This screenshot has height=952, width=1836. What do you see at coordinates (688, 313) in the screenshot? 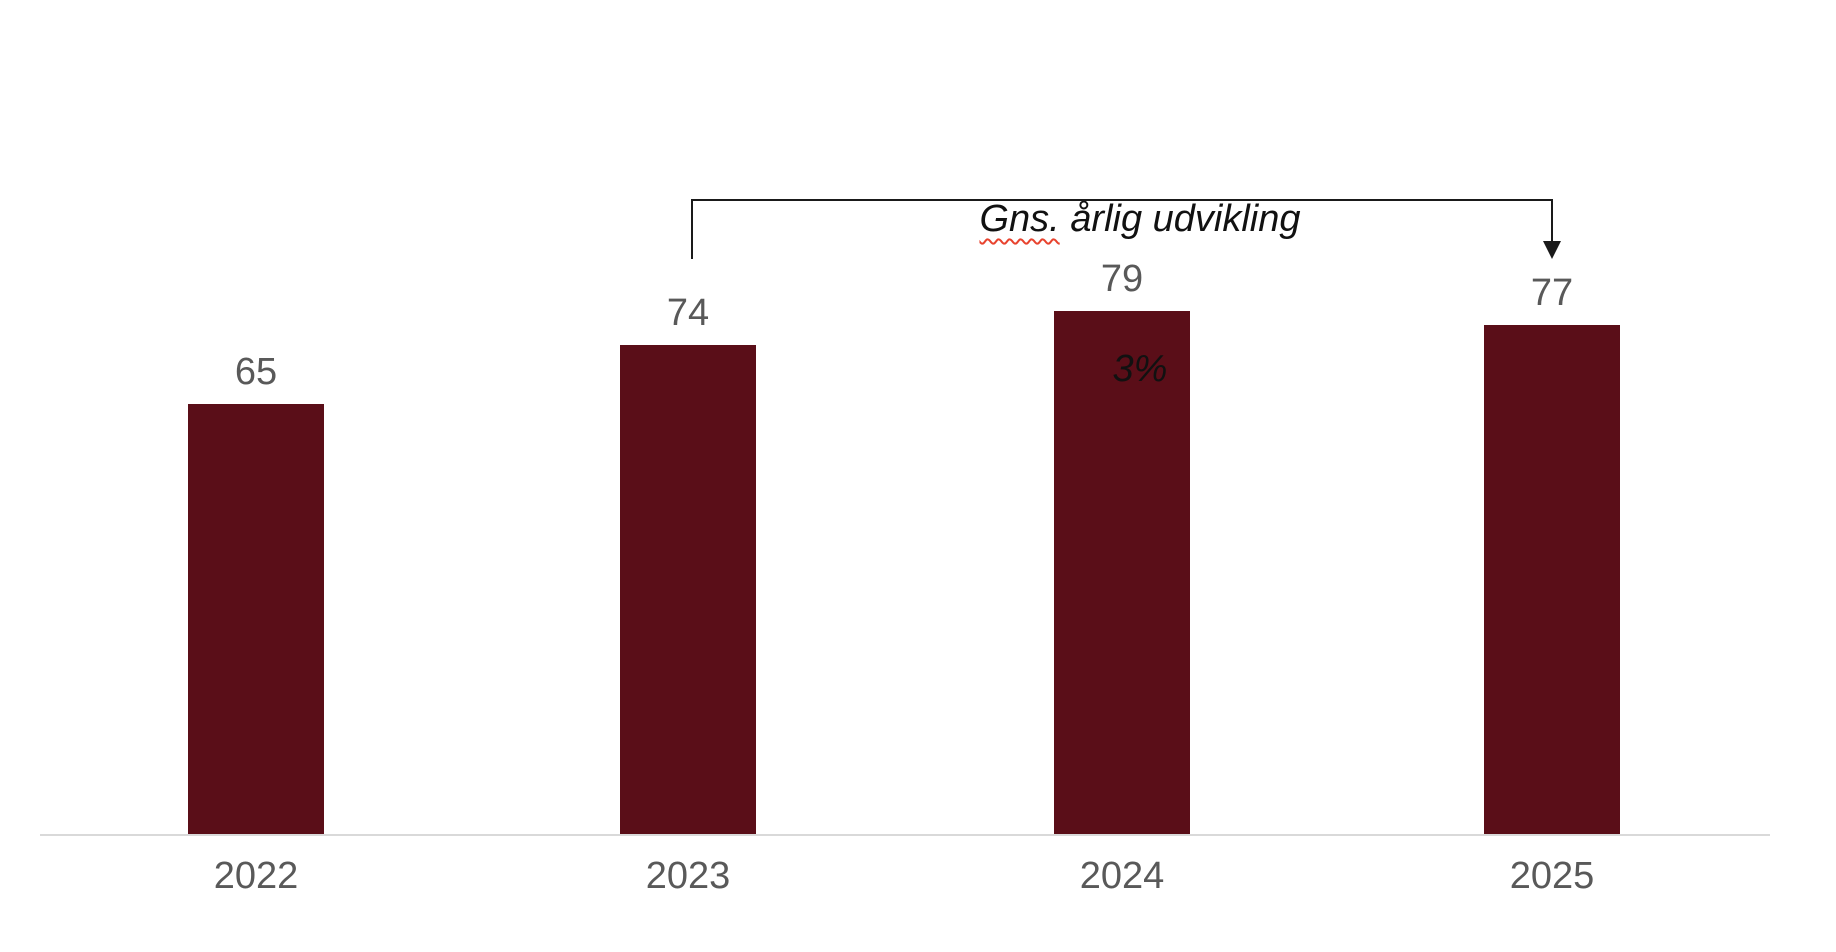
I see `bar-value-label-2023: 74` at bounding box center [688, 313].